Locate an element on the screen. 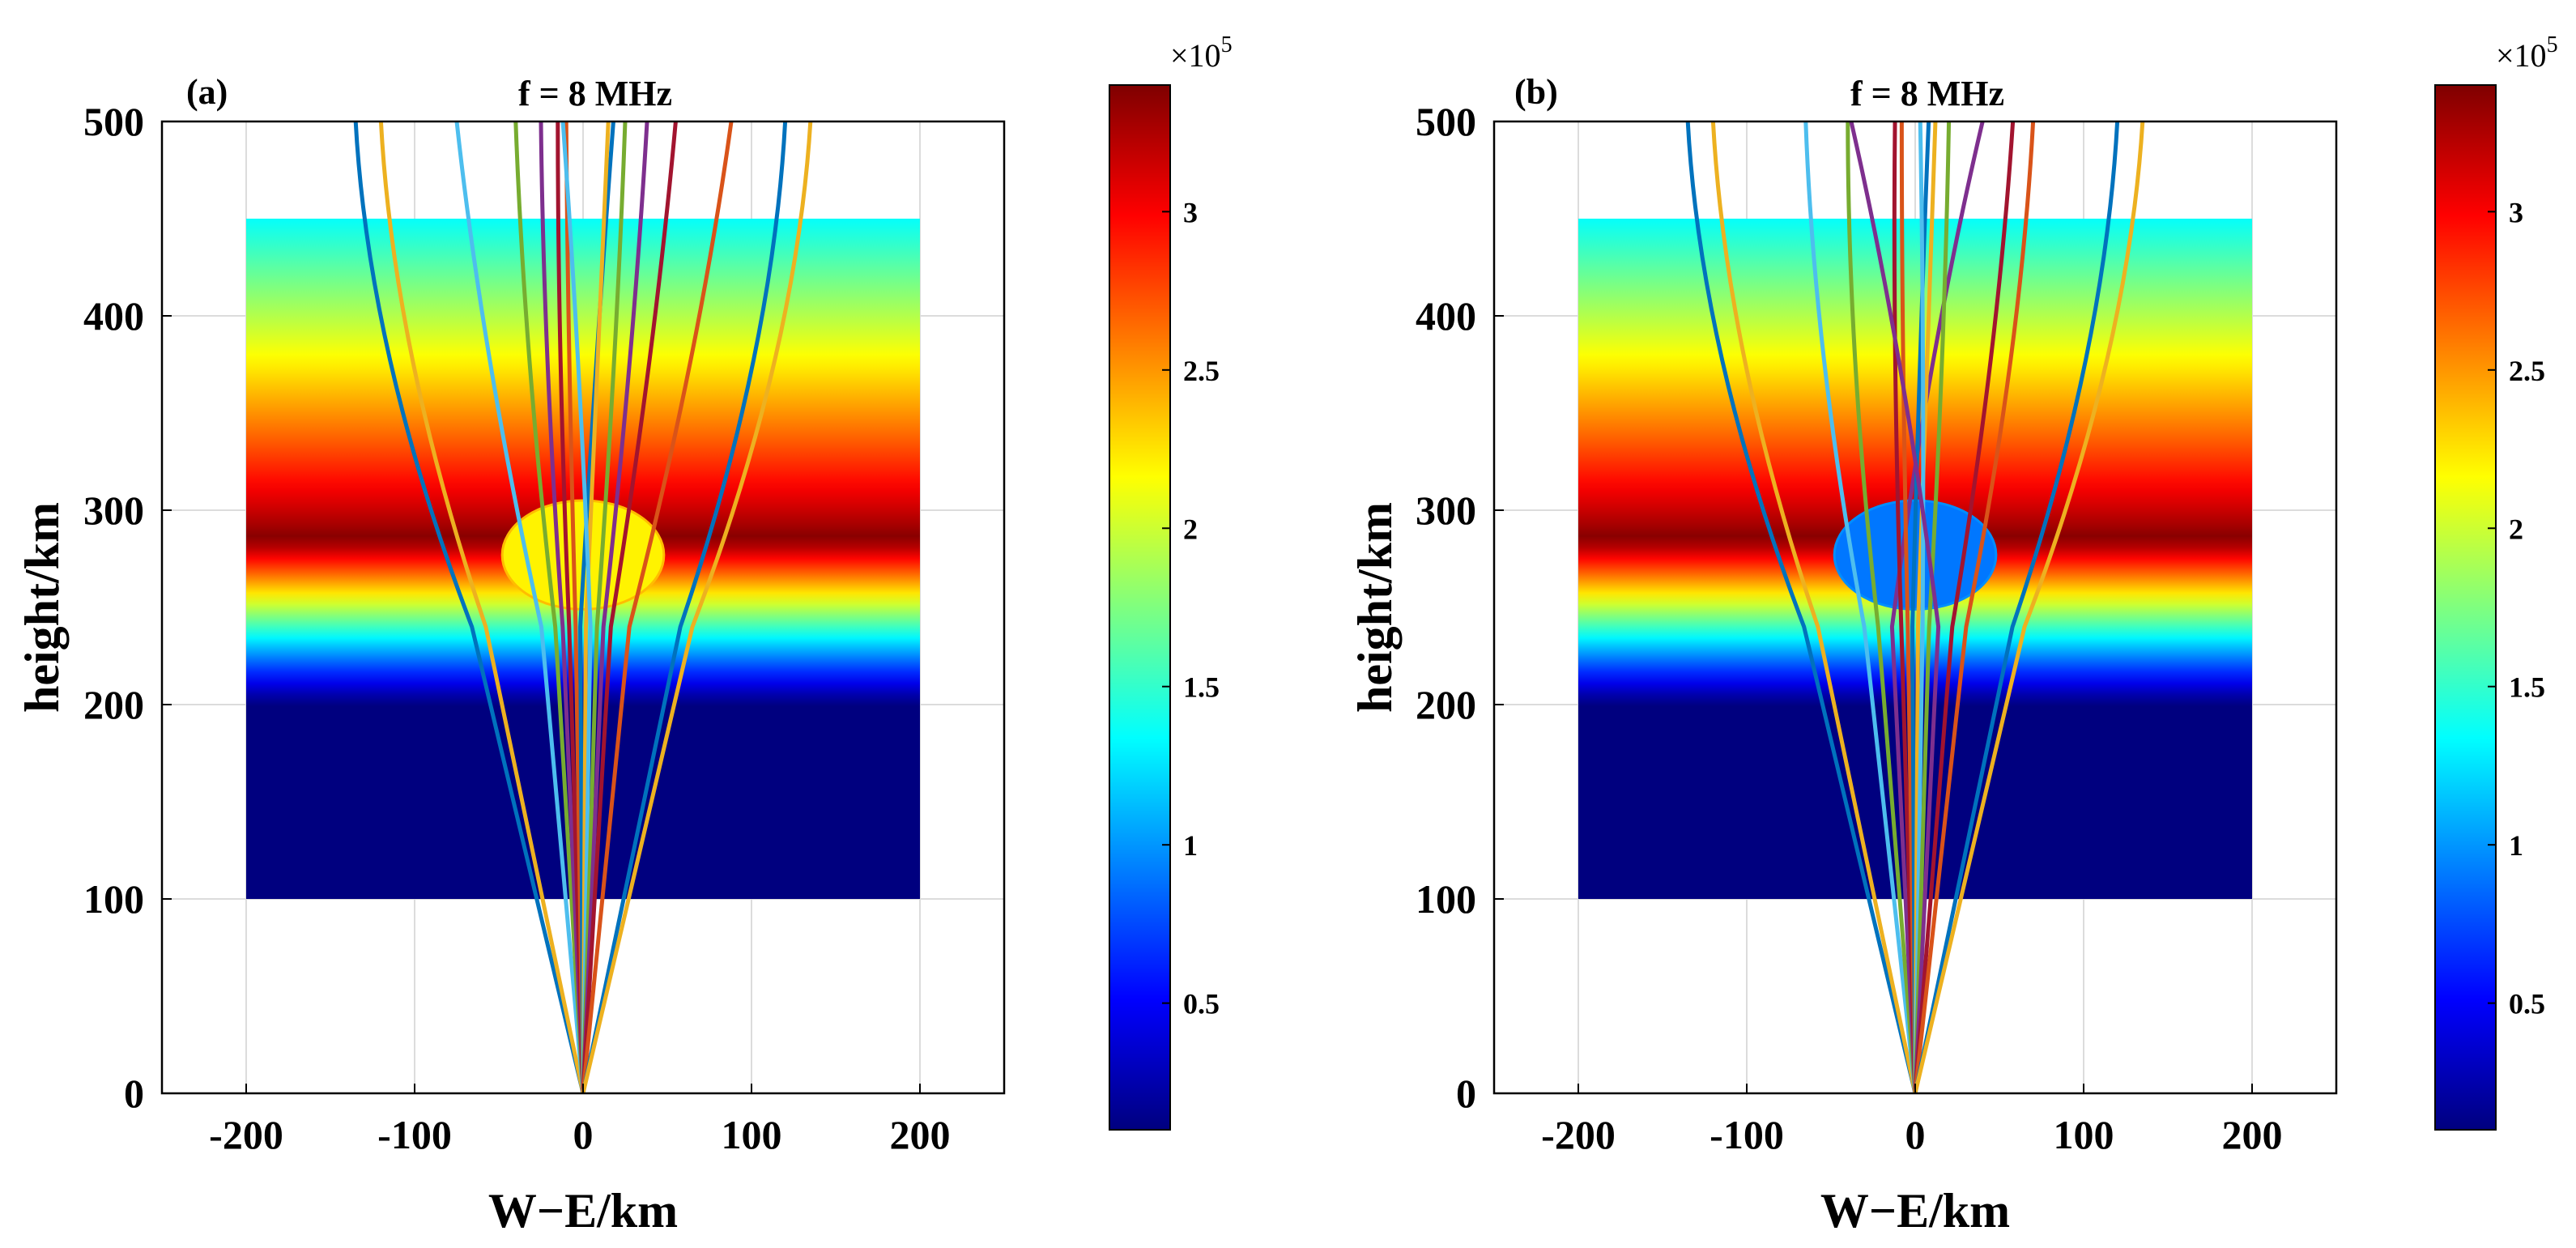  x-ticks-a: -200 -100 0 100 200 is located at coordinates (580, 1120).